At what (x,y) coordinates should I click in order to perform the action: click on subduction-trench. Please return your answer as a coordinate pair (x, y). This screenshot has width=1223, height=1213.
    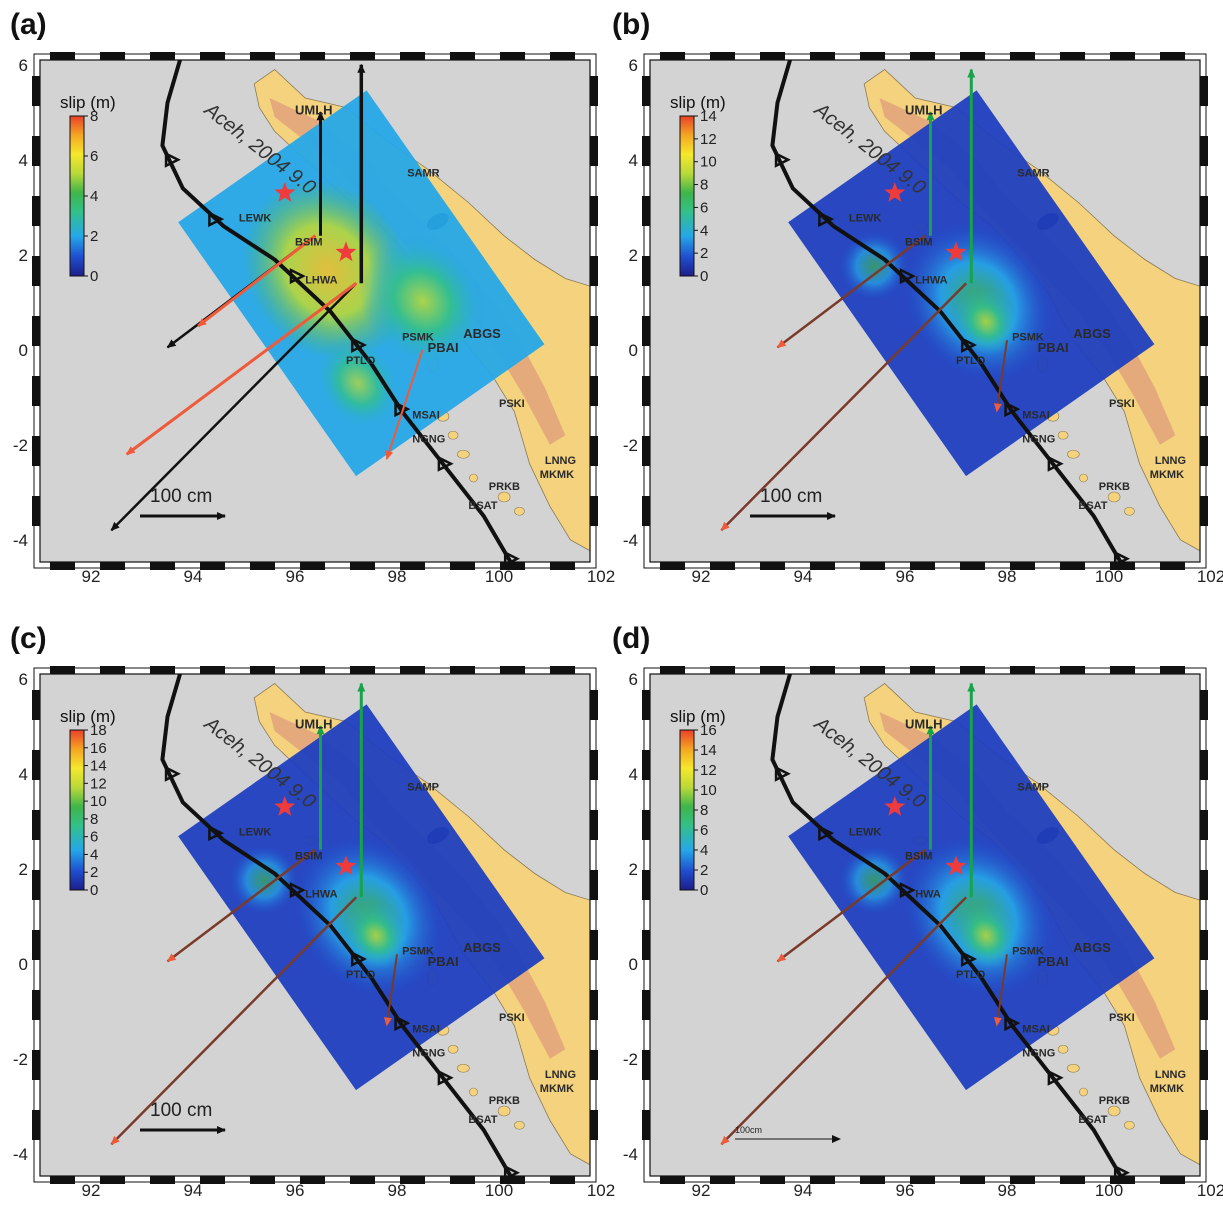
    Looking at the image, I should click on (946, 925).